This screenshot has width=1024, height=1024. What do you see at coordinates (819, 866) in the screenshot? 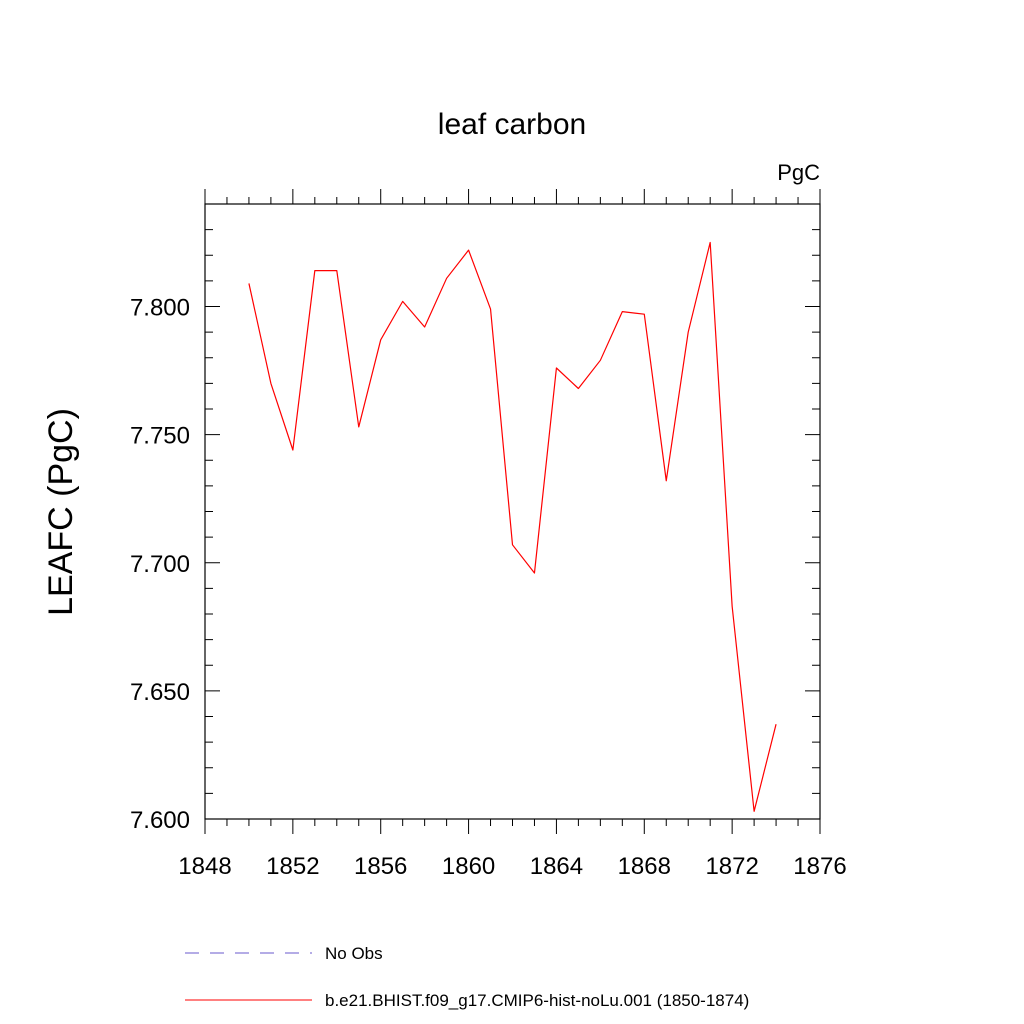
I see `x-tick-label: 1876` at bounding box center [819, 866].